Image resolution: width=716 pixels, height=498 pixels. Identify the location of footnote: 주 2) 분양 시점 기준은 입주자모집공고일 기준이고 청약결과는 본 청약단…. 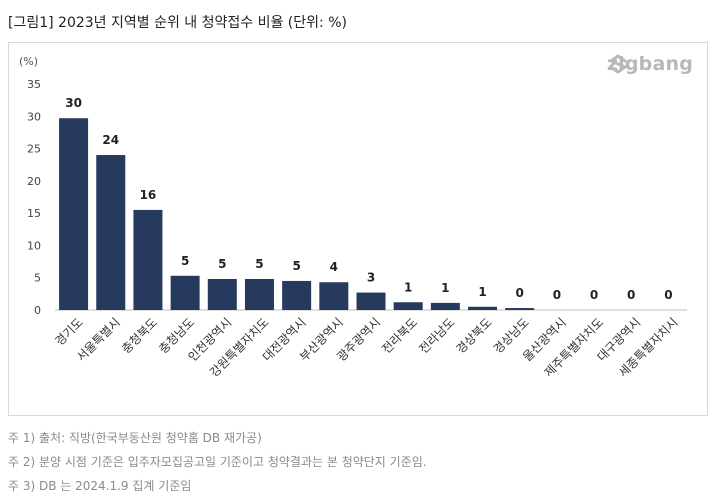
(217, 462).